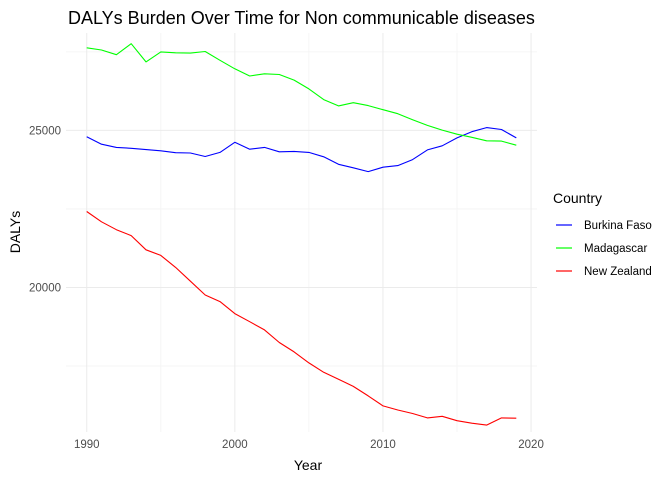 The image size is (672, 485). Describe the element at coordinates (383, 445) in the screenshot. I see `x-tick-label: 2010` at that location.